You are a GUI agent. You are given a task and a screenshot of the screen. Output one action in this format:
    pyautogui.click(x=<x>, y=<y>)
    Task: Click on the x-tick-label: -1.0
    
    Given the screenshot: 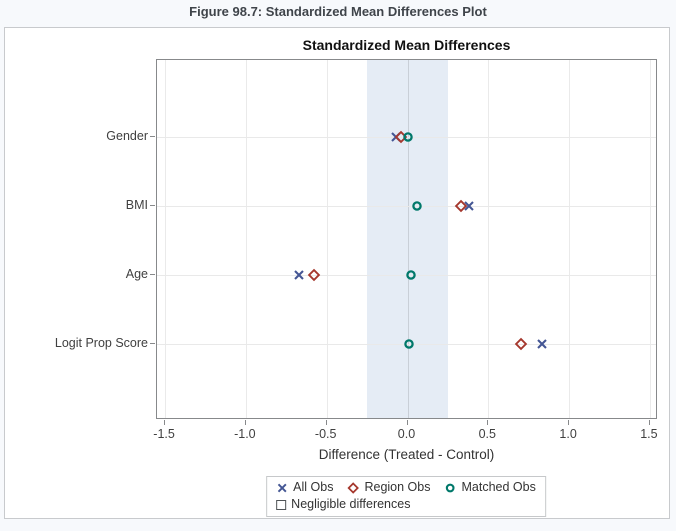 What is the action you would take?
    pyautogui.click(x=245, y=434)
    